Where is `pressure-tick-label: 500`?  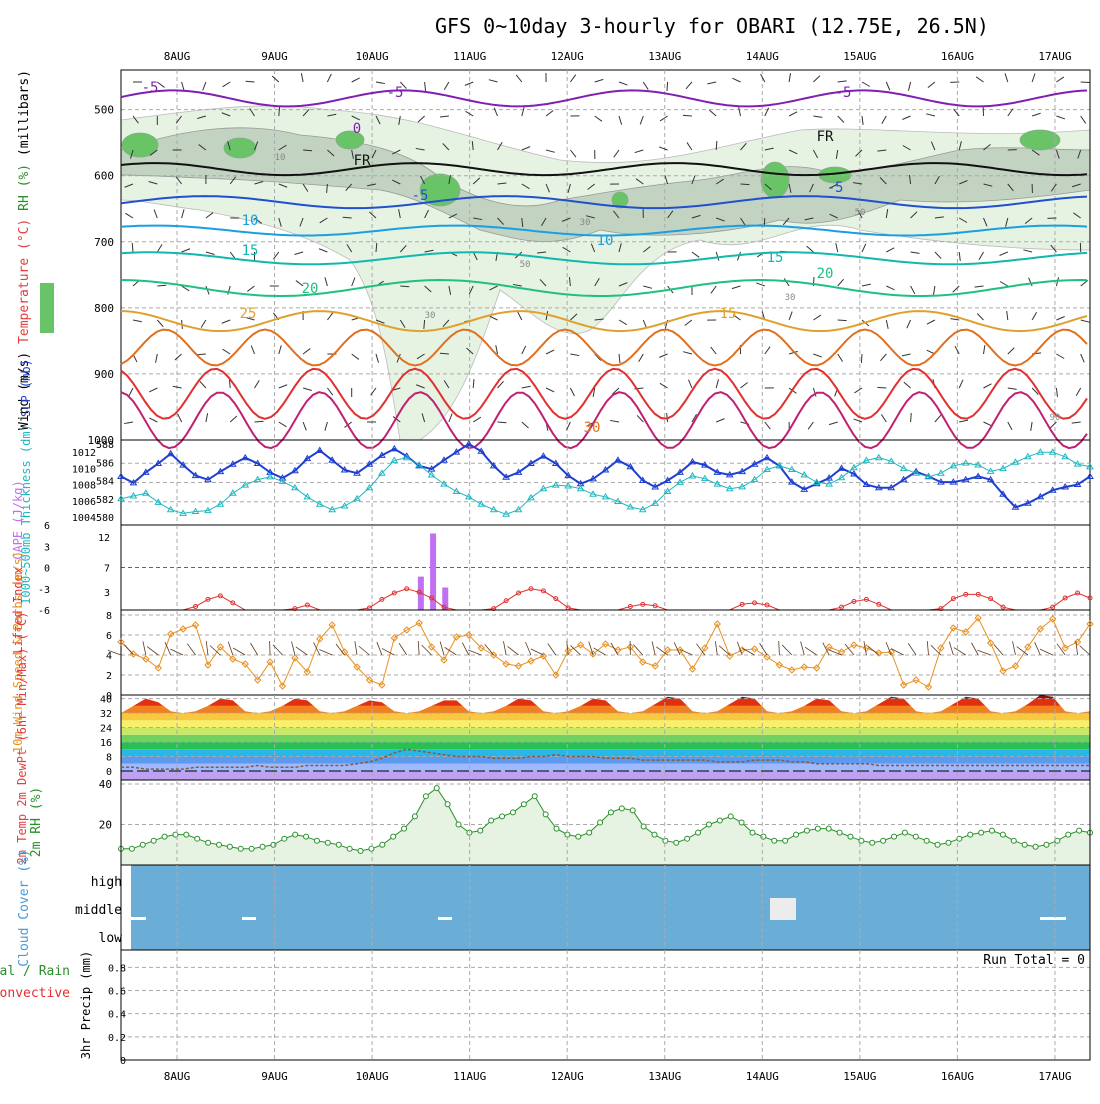
pressure-tick-label: 500 is located at coordinates (104, 110).